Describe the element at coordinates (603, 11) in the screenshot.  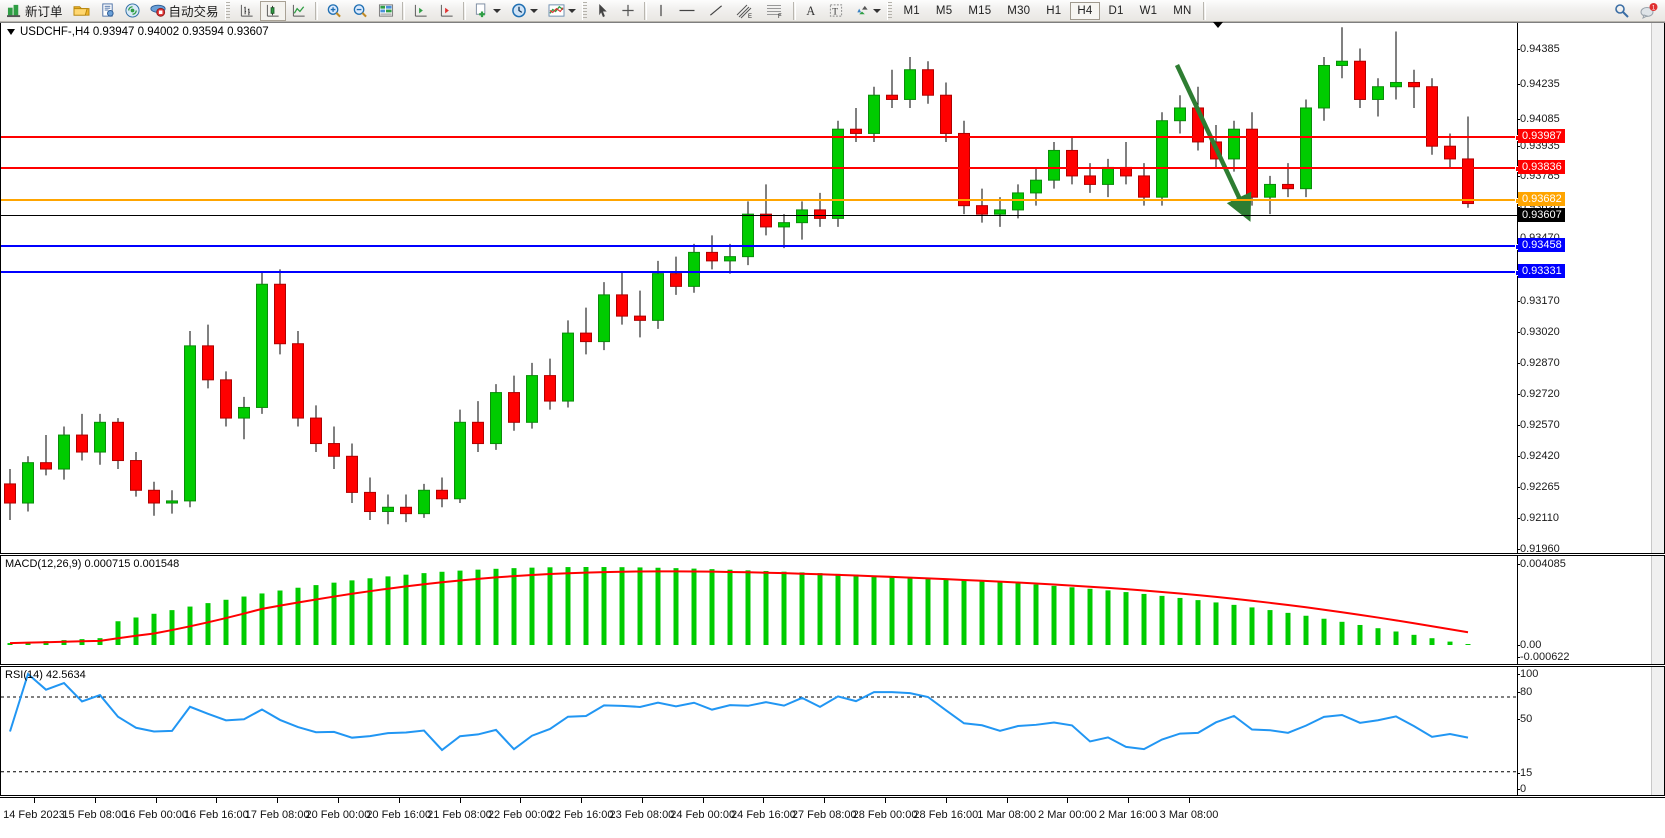
I see `cursor-button` at that location.